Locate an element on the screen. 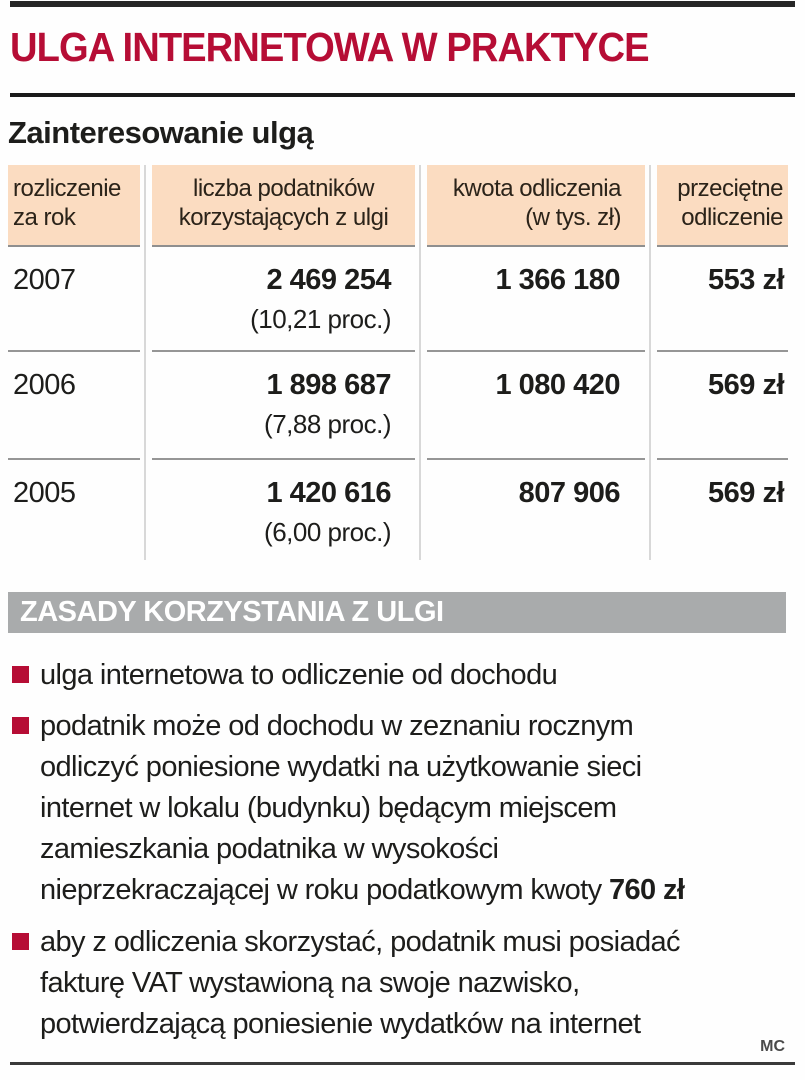 The height and width of the screenshot is (1080, 805). table-row-amount: 1 080 420 is located at coordinates (536, 406).